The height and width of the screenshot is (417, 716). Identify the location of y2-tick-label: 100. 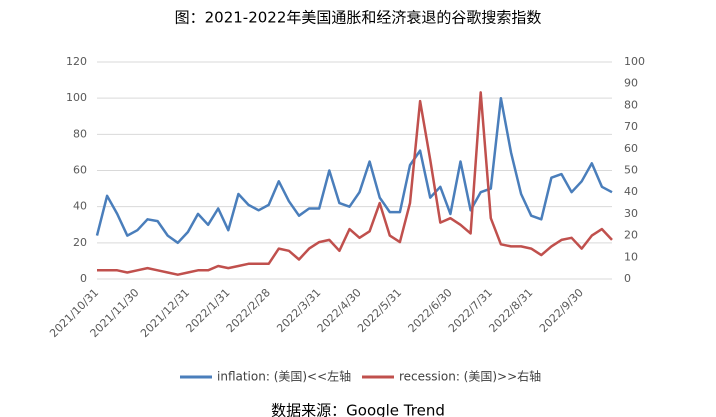
(634, 61).